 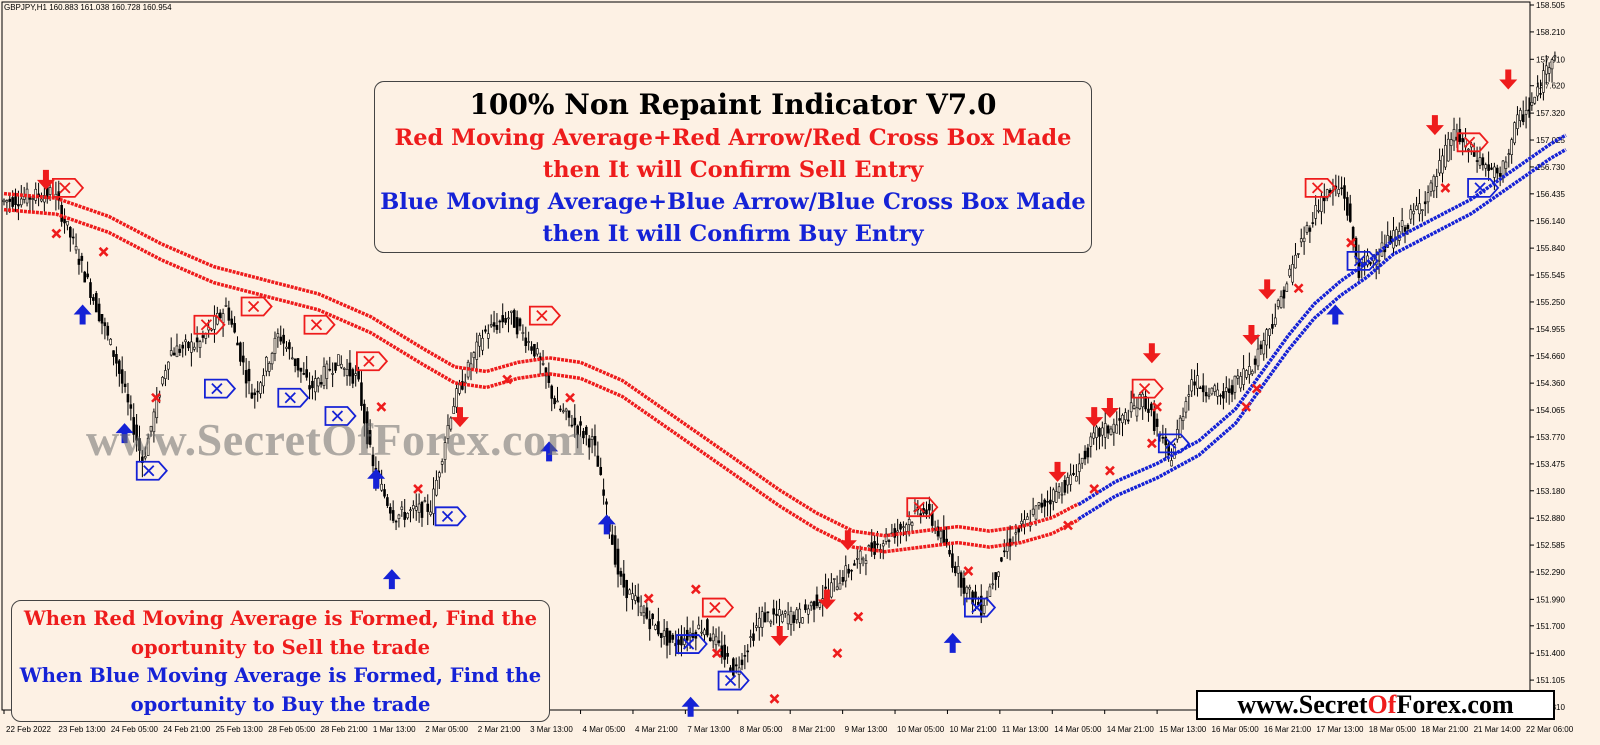 What do you see at coordinates (1550, 194) in the screenshot?
I see `y-tick-label: 156.435` at bounding box center [1550, 194].